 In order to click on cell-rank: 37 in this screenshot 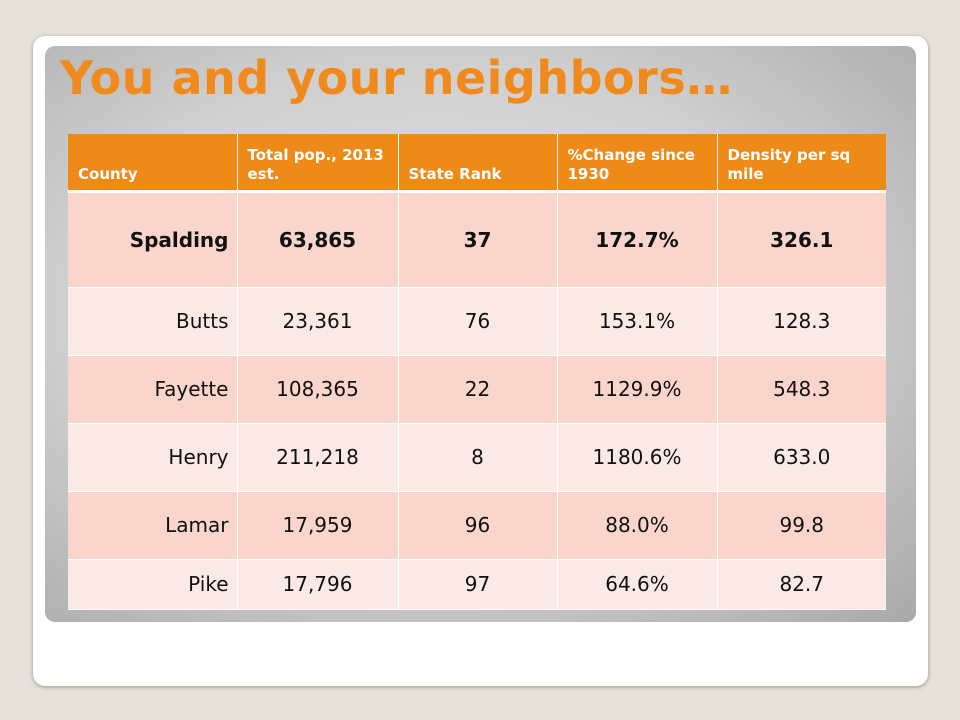, I will do `click(478, 239)`.